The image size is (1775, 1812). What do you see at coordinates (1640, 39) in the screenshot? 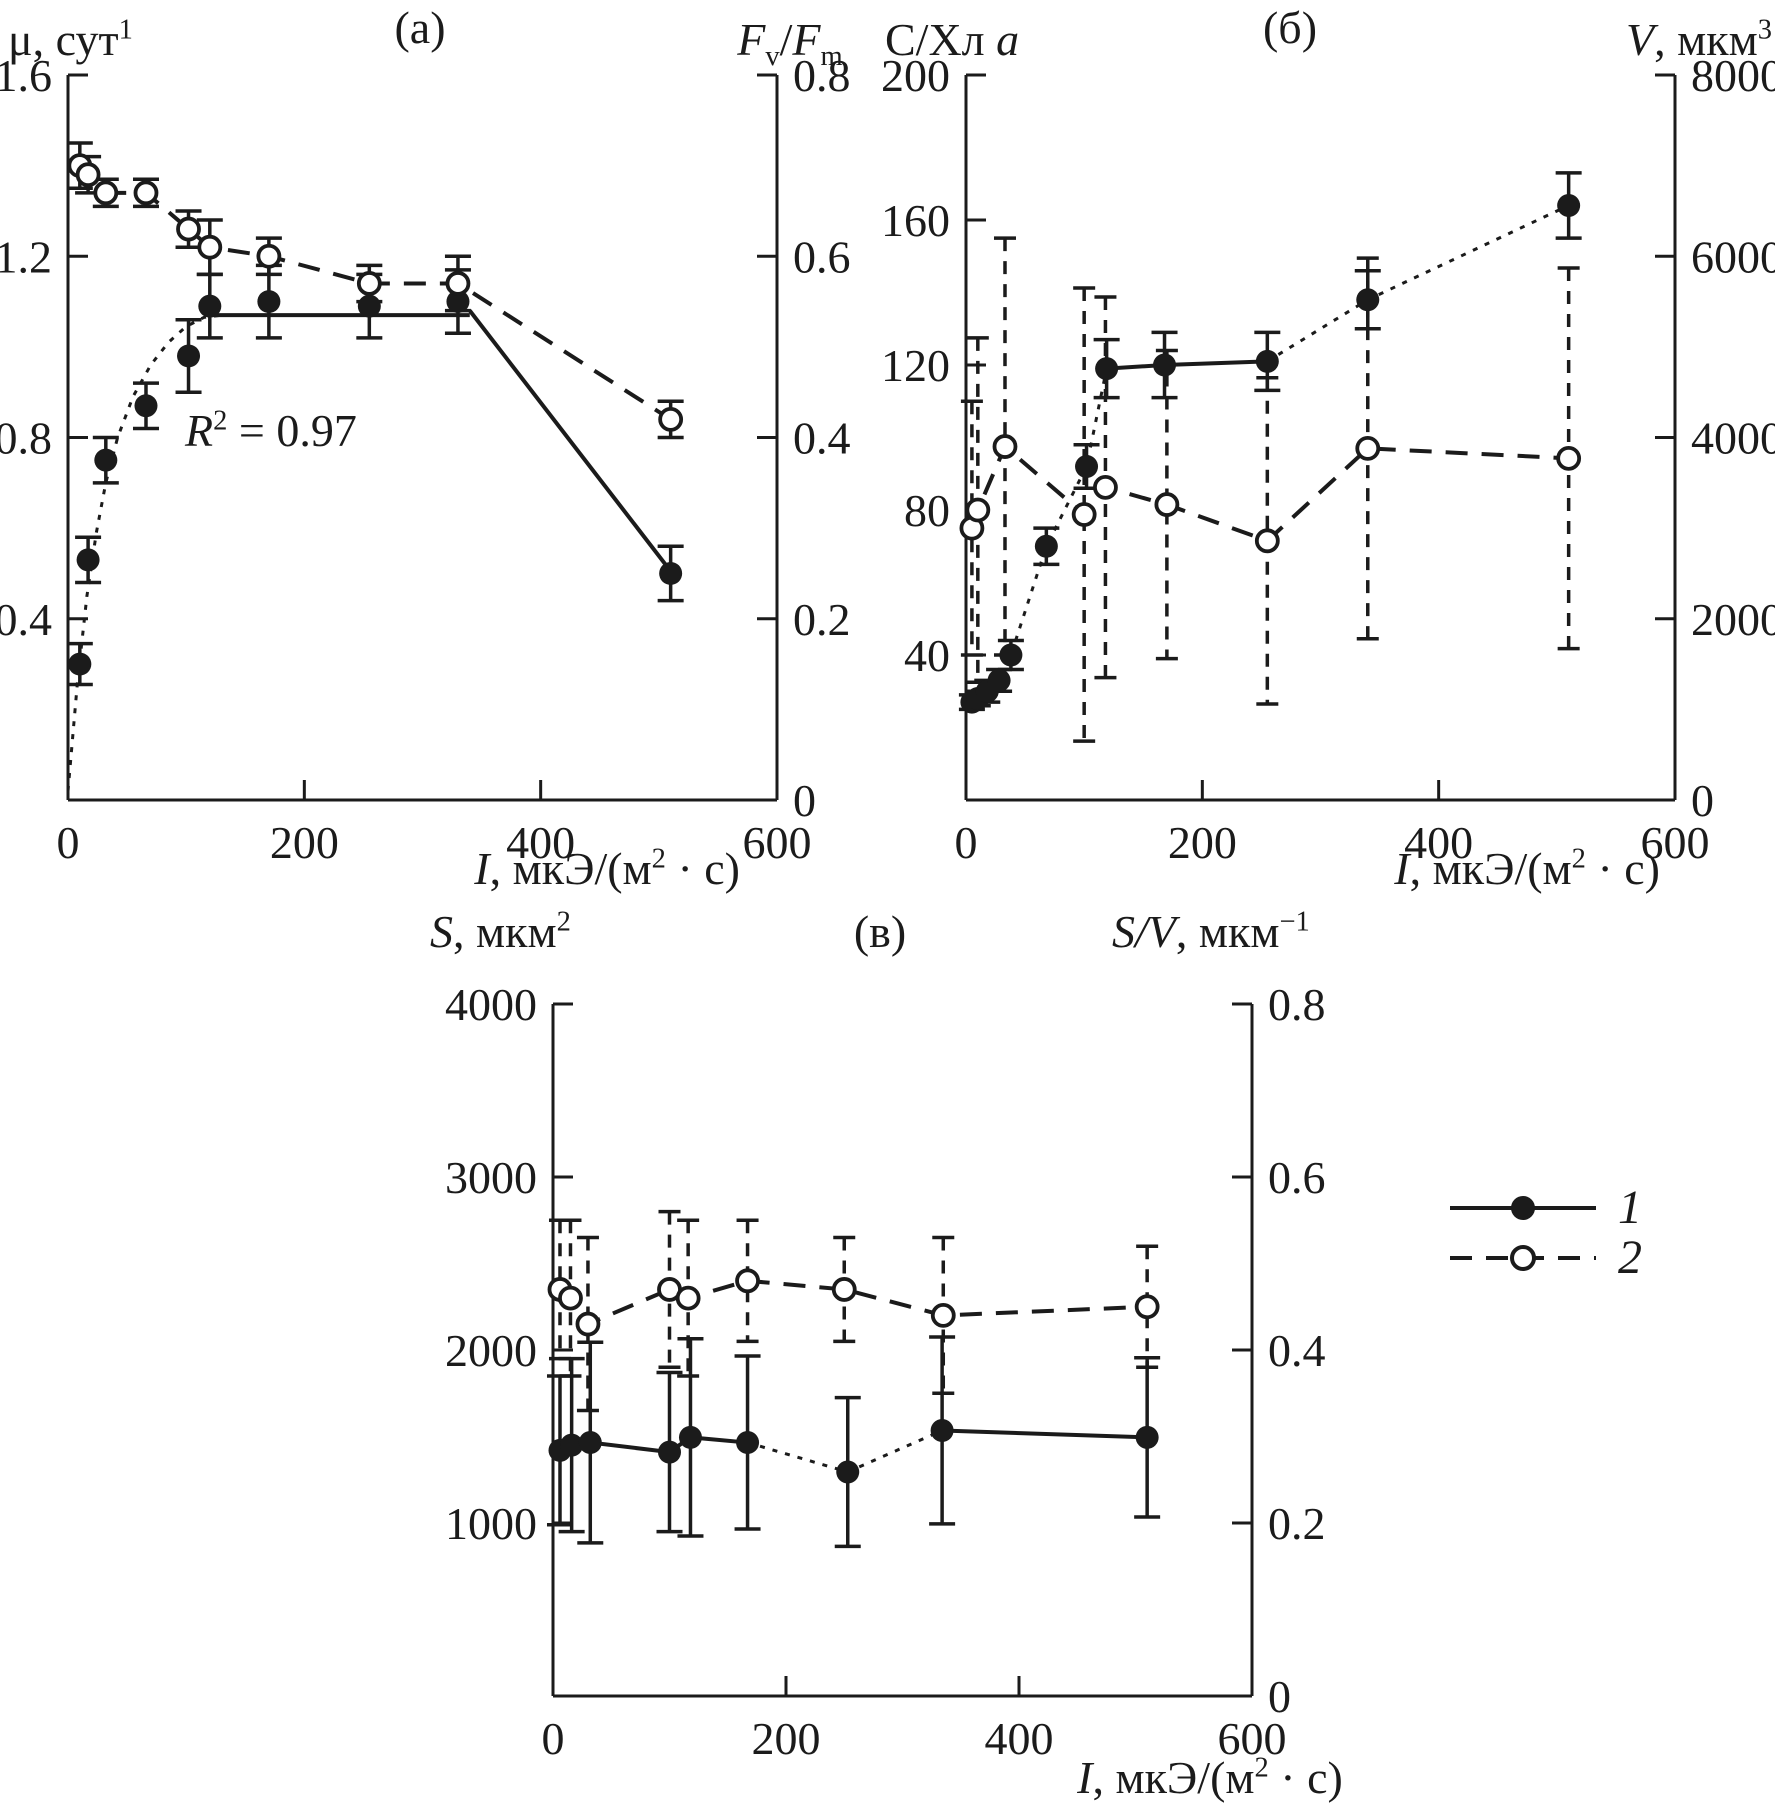
I see `v-var: V` at bounding box center [1640, 39].